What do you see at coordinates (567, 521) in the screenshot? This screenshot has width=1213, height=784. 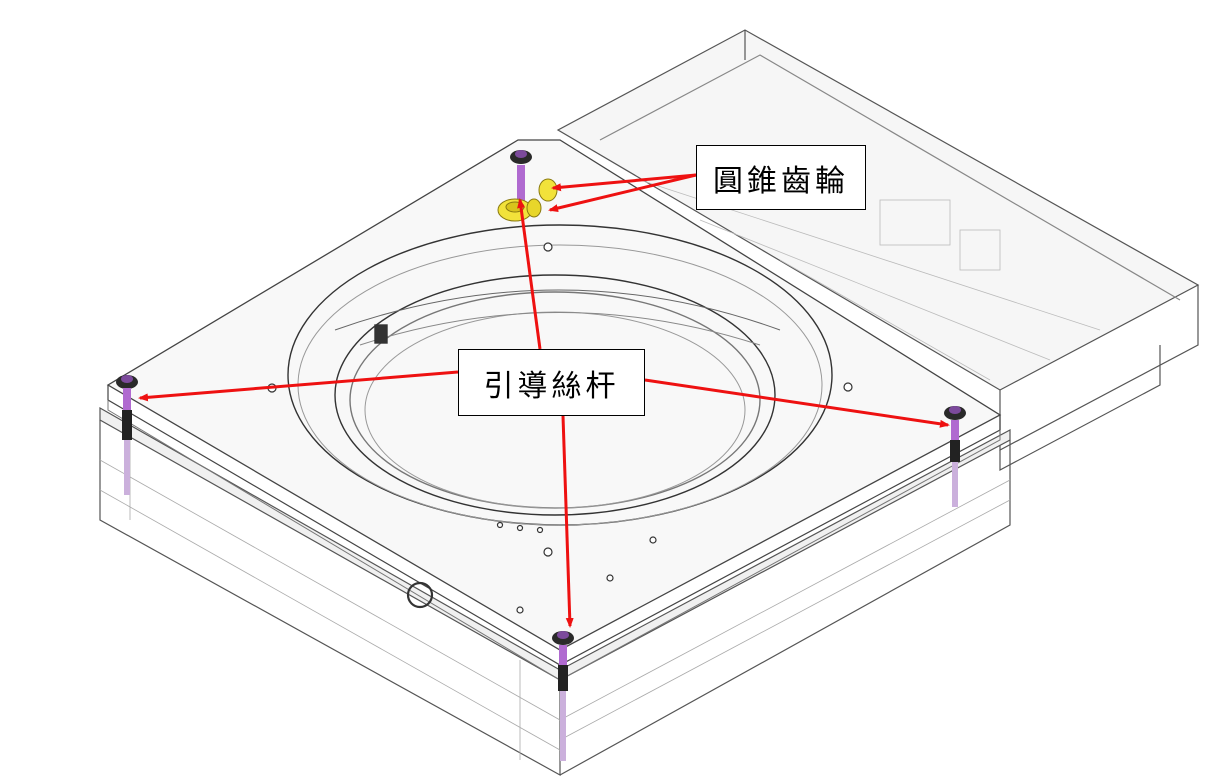 I see `arrow-lead-bottom` at bounding box center [567, 521].